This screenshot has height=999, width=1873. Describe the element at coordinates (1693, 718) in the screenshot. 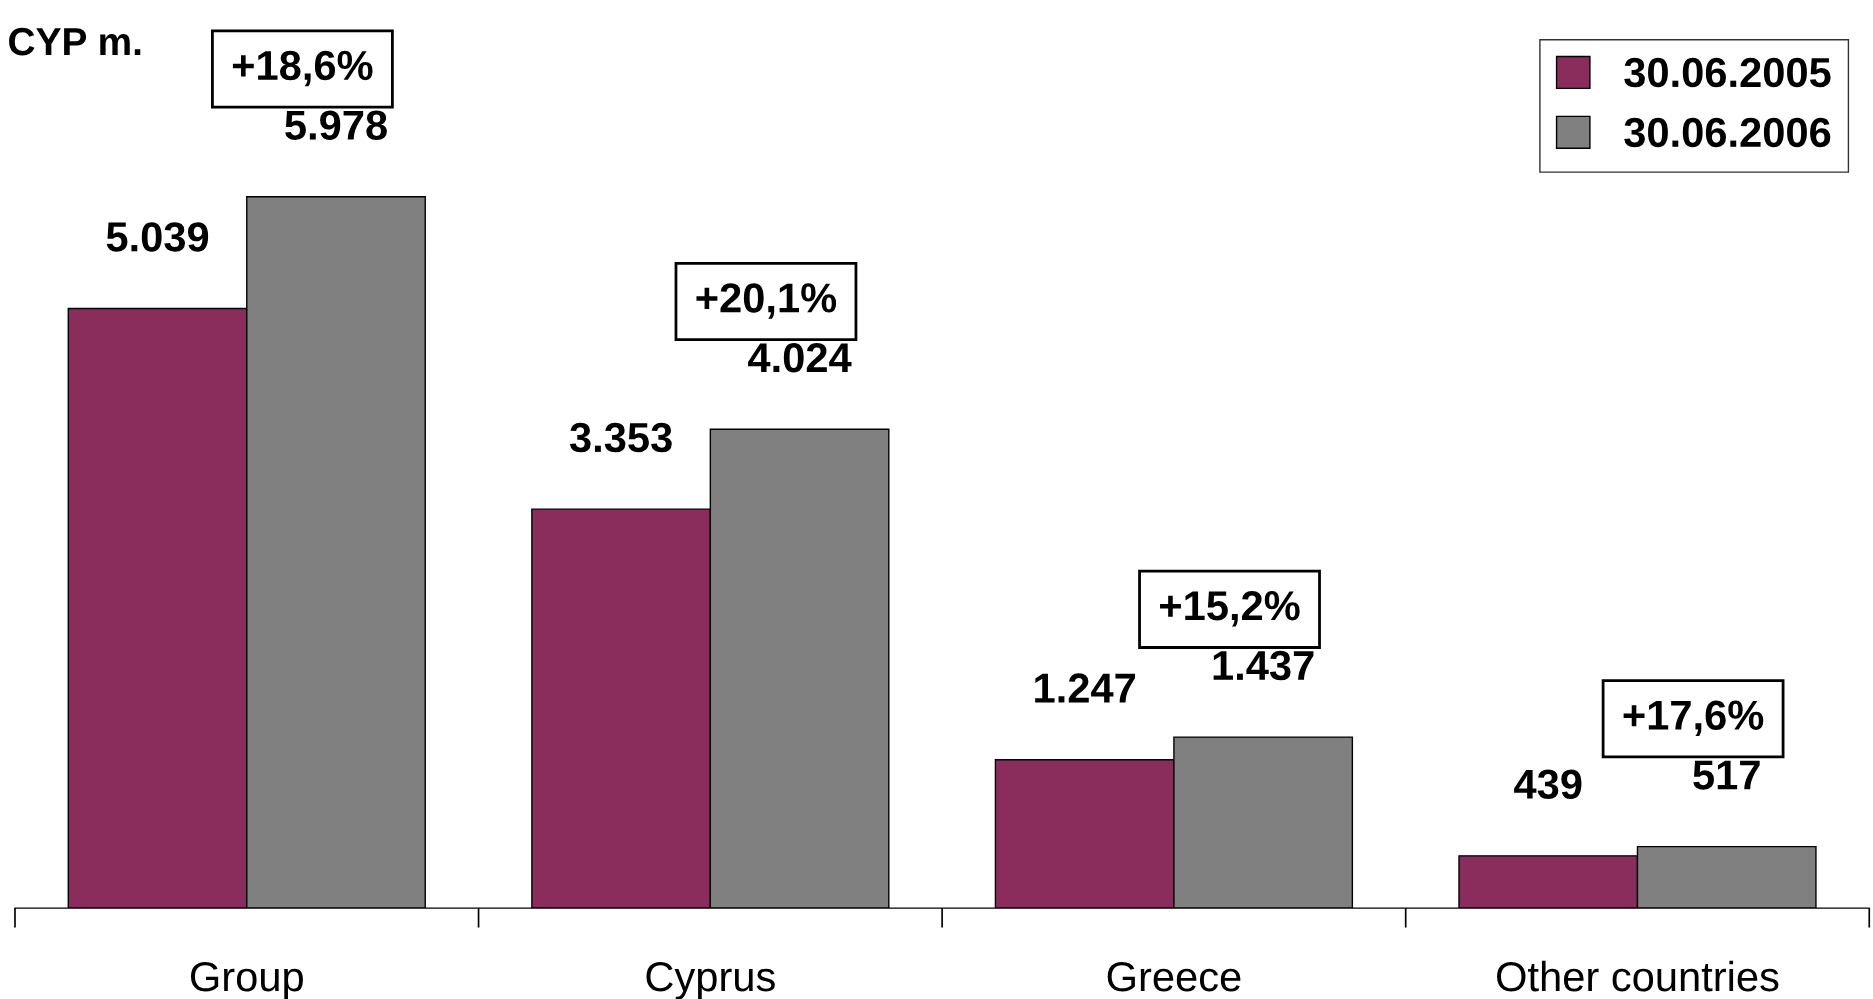

I see `annotation: +17,6%` at that location.